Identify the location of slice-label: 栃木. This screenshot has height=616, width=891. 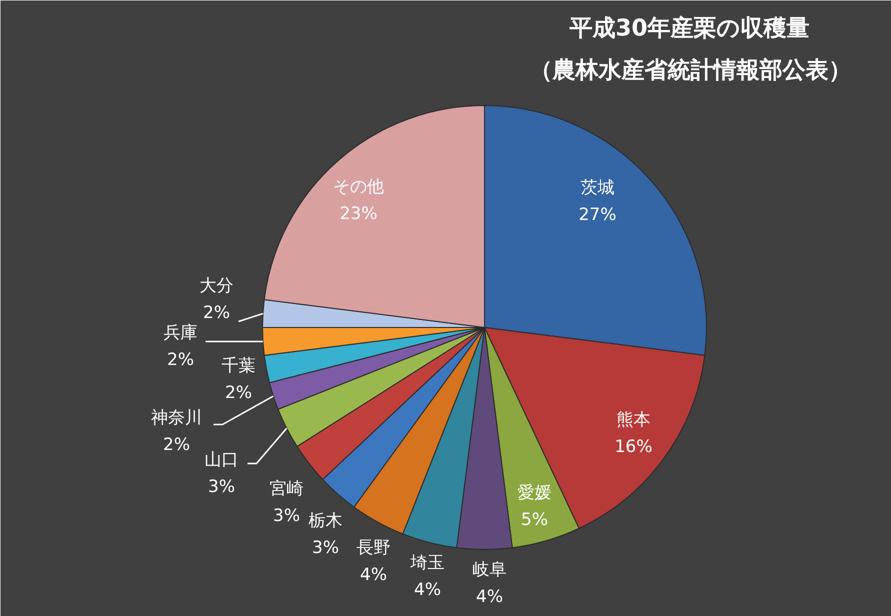
(325, 521).